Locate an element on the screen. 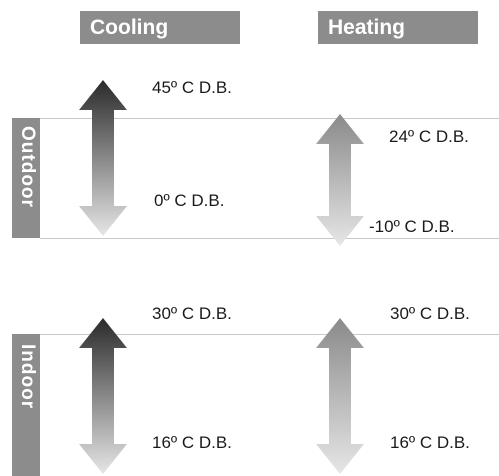 The height and width of the screenshot is (476, 499). outdoor-heating-min-label: -10º C D.B. is located at coordinates (412, 226).